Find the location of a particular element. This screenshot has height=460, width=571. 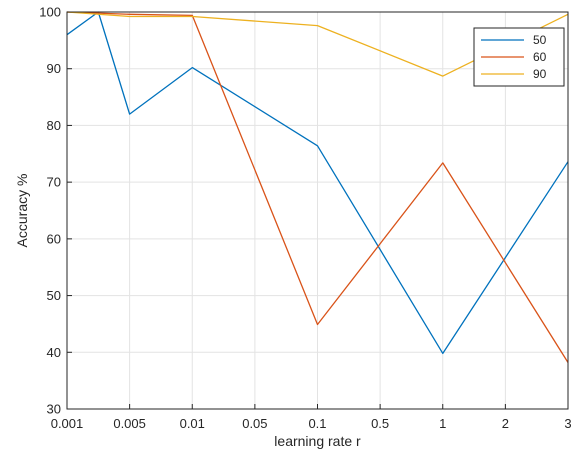

y-tick-label: 80 is located at coordinates (54, 125).